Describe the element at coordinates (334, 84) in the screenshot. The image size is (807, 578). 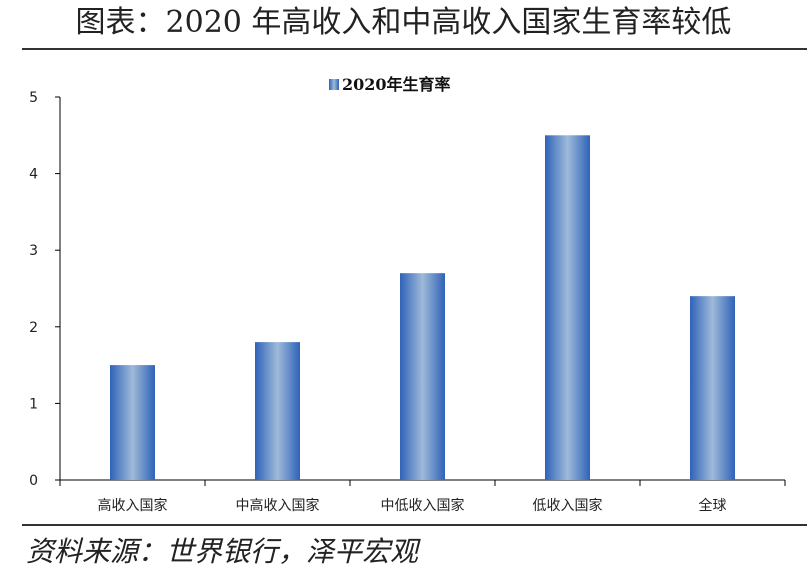
I see `legend-swatch` at that location.